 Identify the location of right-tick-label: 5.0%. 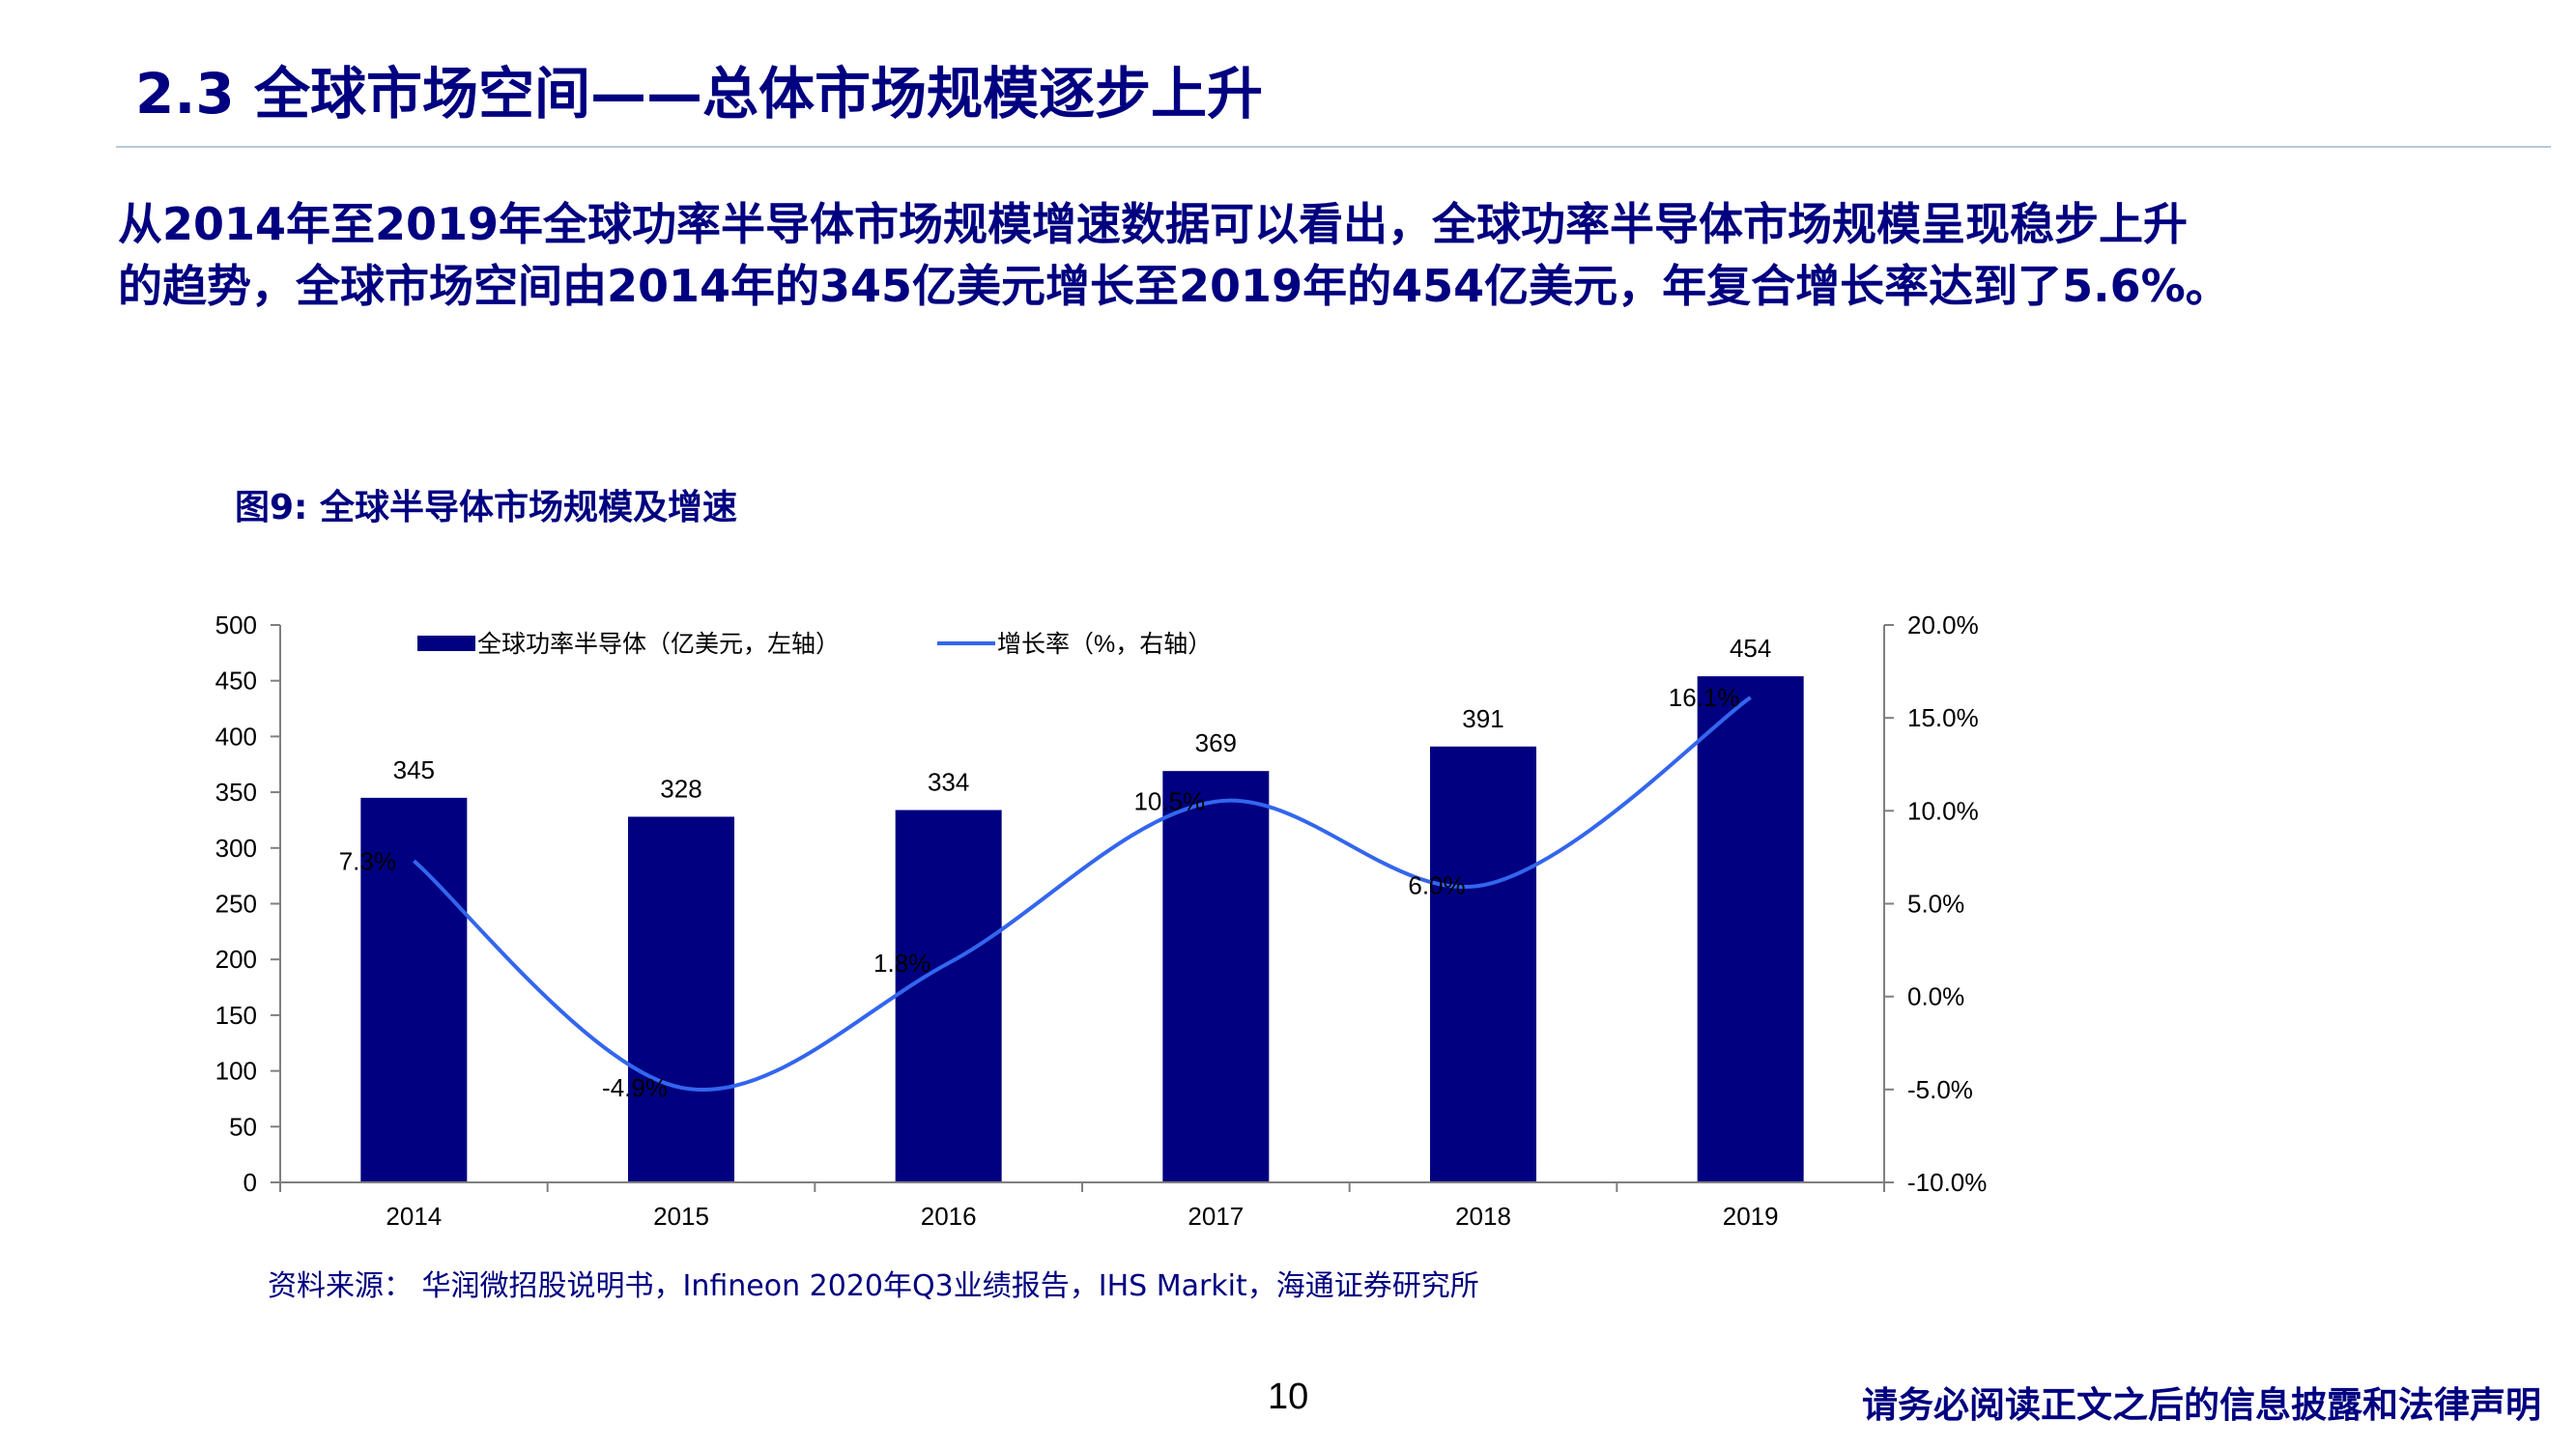
(1936, 904).